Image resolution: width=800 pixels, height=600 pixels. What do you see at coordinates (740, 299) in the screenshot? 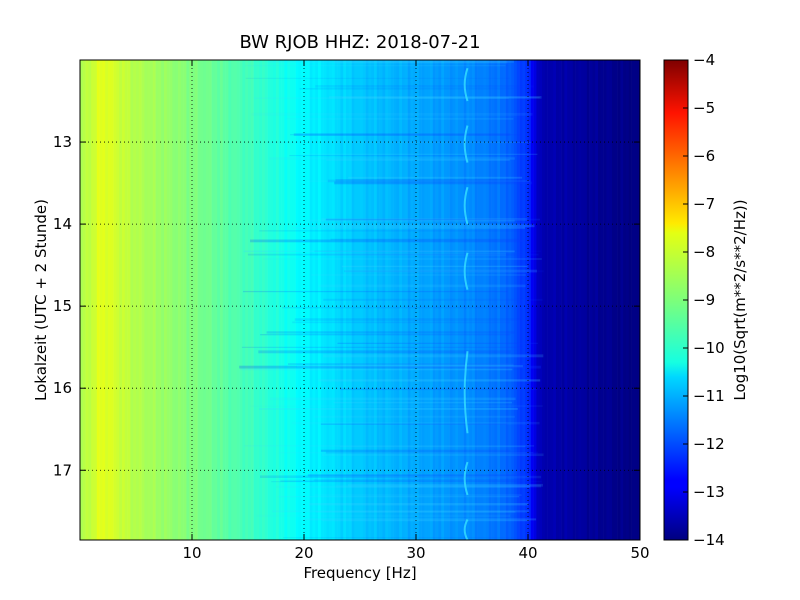
I see `colorbar-label: Log10(Sqrt(m**2/s**2/Hz))` at bounding box center [740, 299].